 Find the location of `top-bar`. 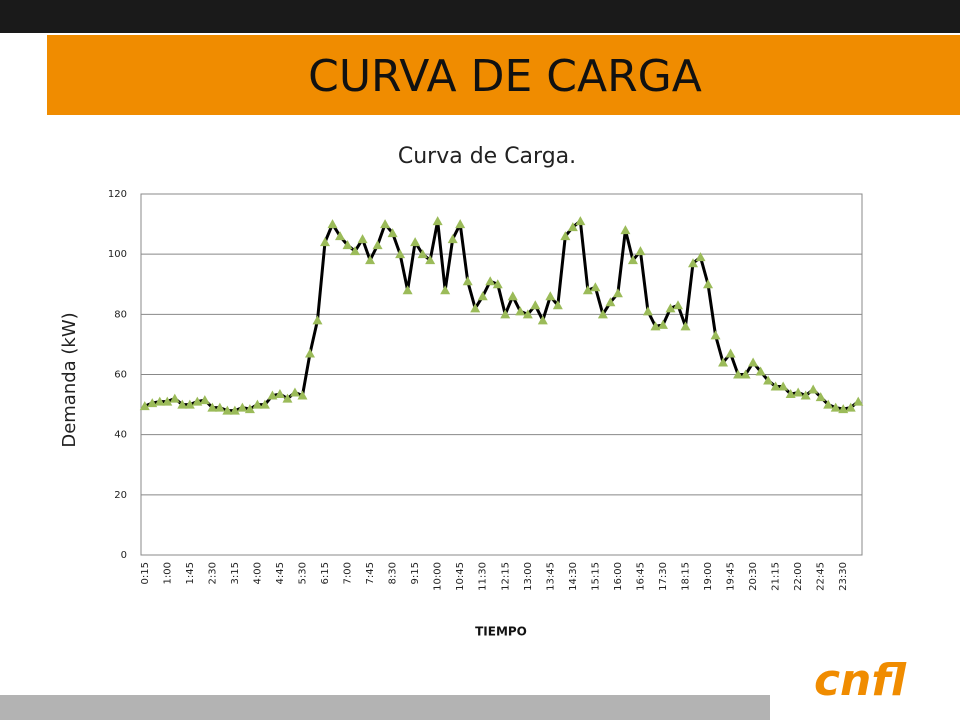

top-bar is located at coordinates (480, 16).